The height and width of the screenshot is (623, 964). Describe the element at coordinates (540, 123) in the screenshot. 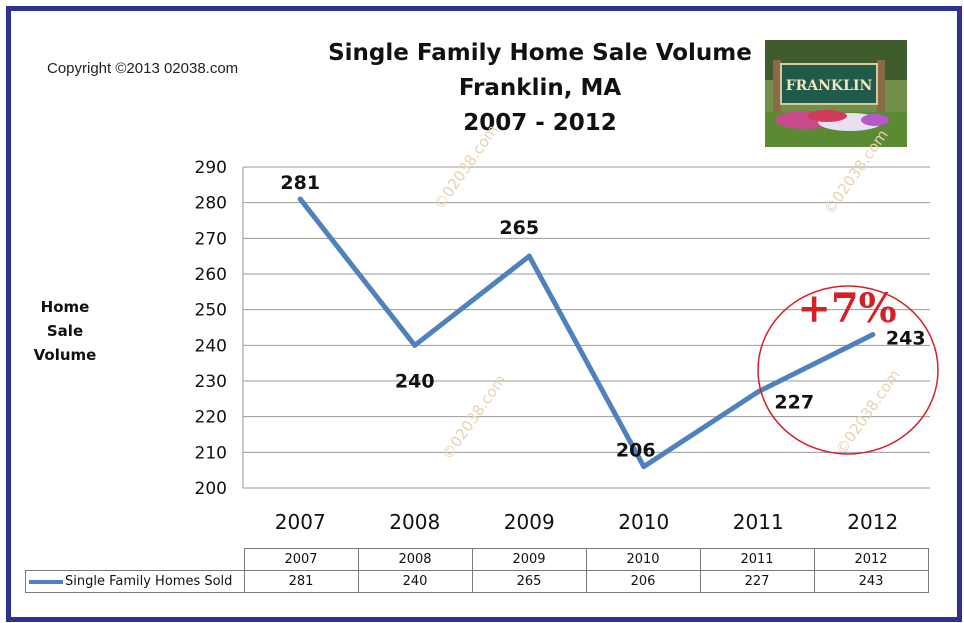

I see `title-line-3: 2007 - 2012` at that location.